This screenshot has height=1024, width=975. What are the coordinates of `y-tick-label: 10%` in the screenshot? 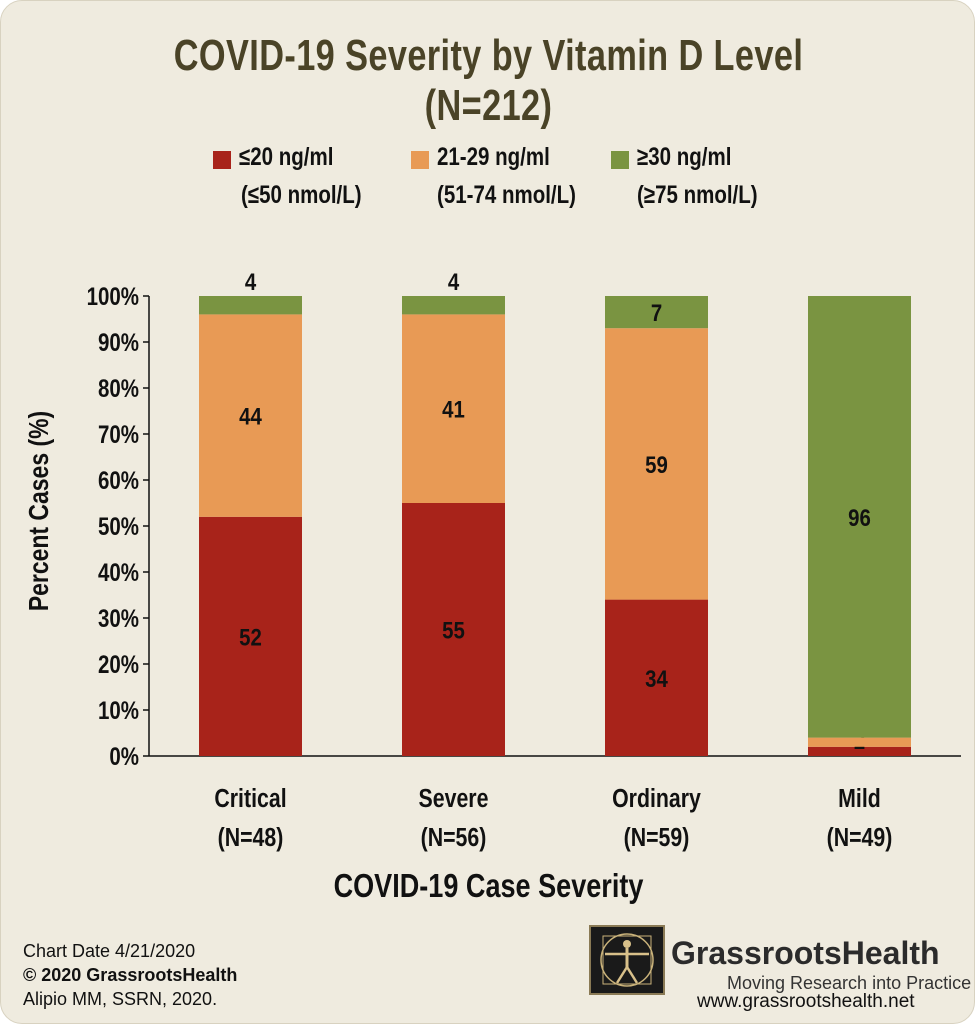 It's located at (118, 710).